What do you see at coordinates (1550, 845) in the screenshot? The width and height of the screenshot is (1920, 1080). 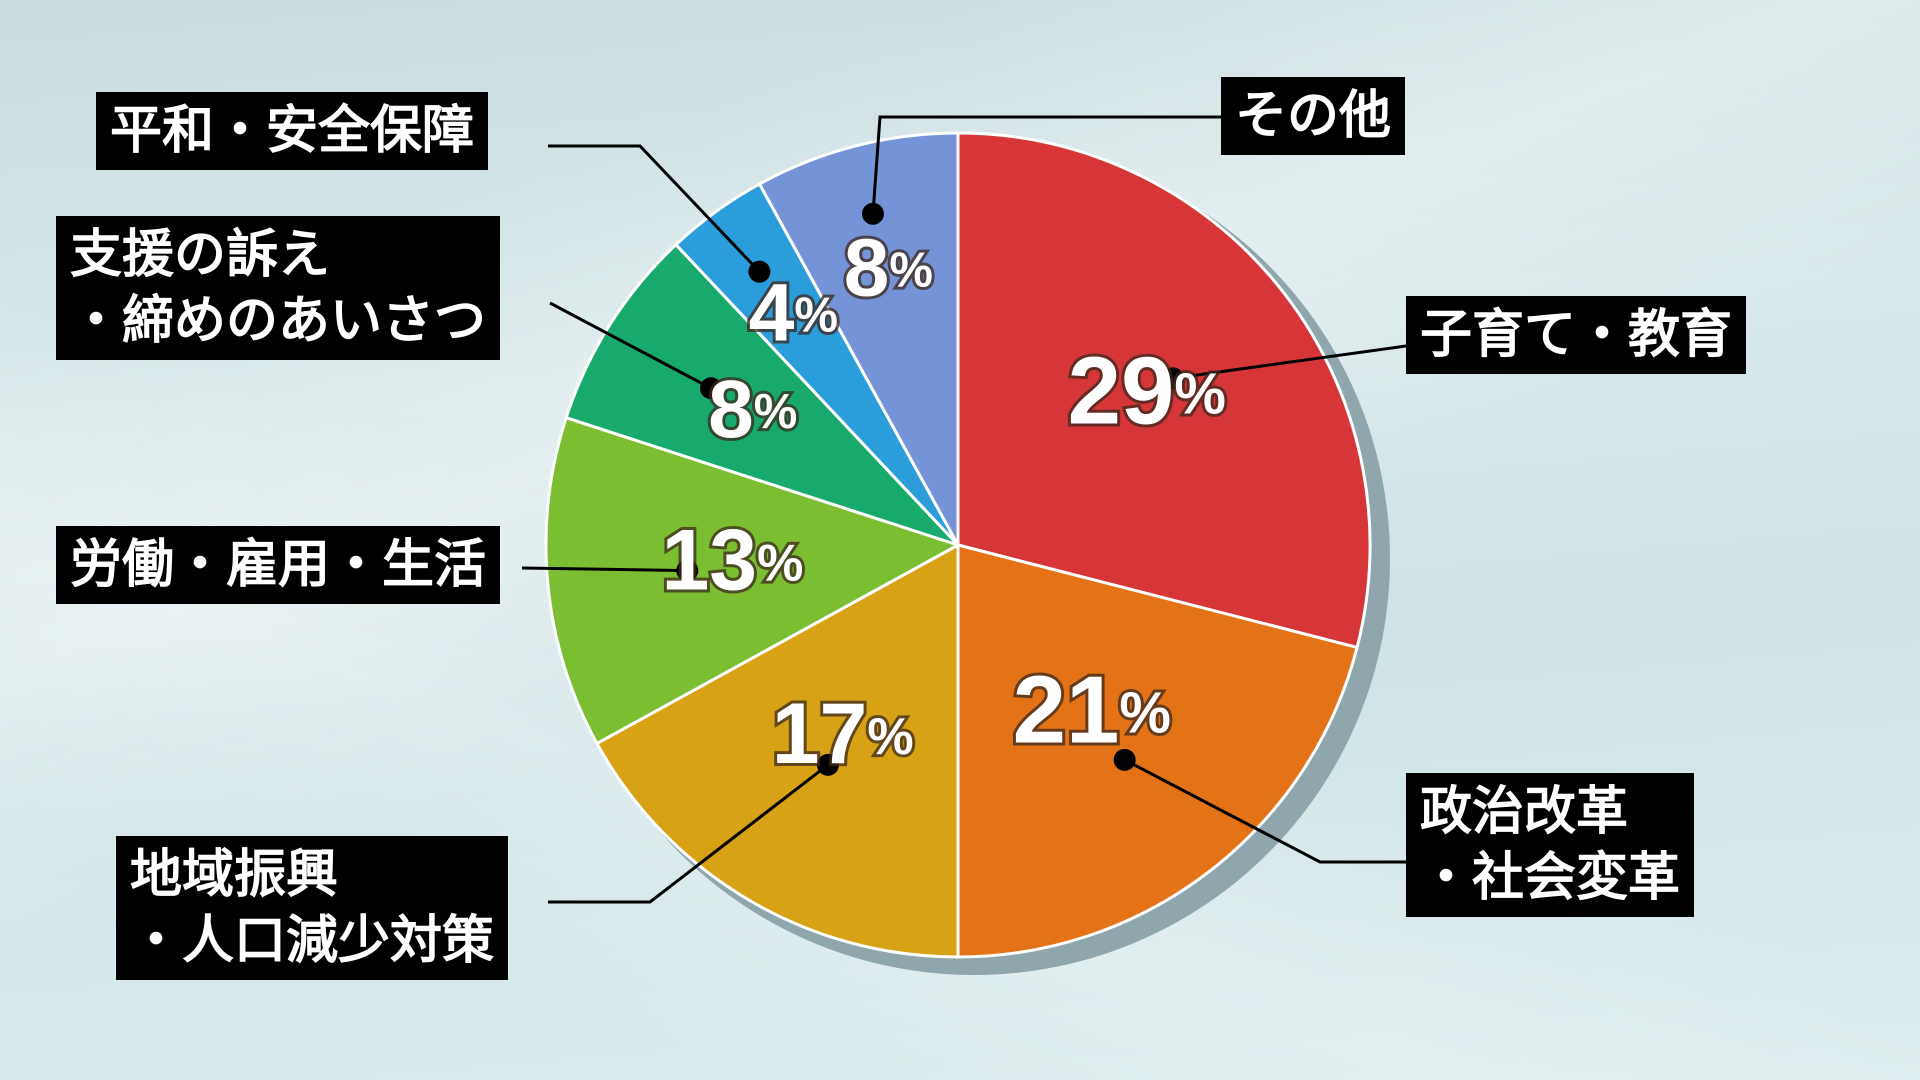 I see `slice-label-political-reform: 政治改革 ・社会変革` at bounding box center [1550, 845].